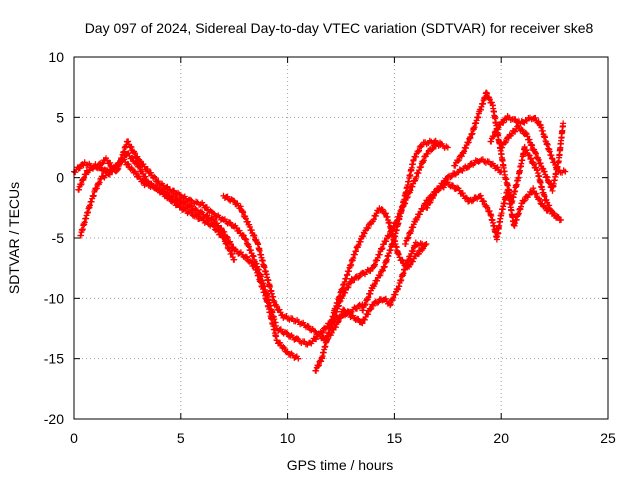  Describe the element at coordinates (58, 238) in the screenshot. I see `y-tick-label: -5` at that location.